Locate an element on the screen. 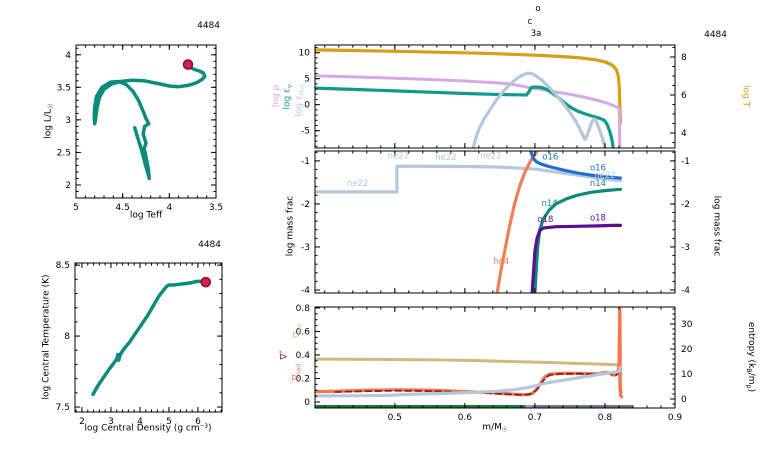 This screenshot has height=460, width=766. grad-rad-axis-label: ∇rad is located at coordinates (297, 372).